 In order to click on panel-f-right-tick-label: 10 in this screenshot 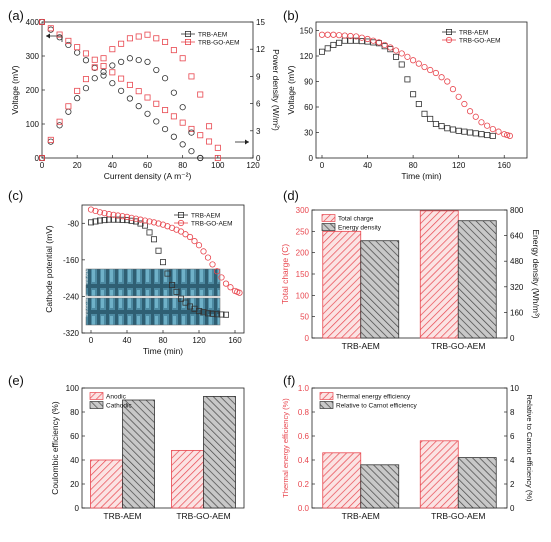, I will do `click(514, 388)`.